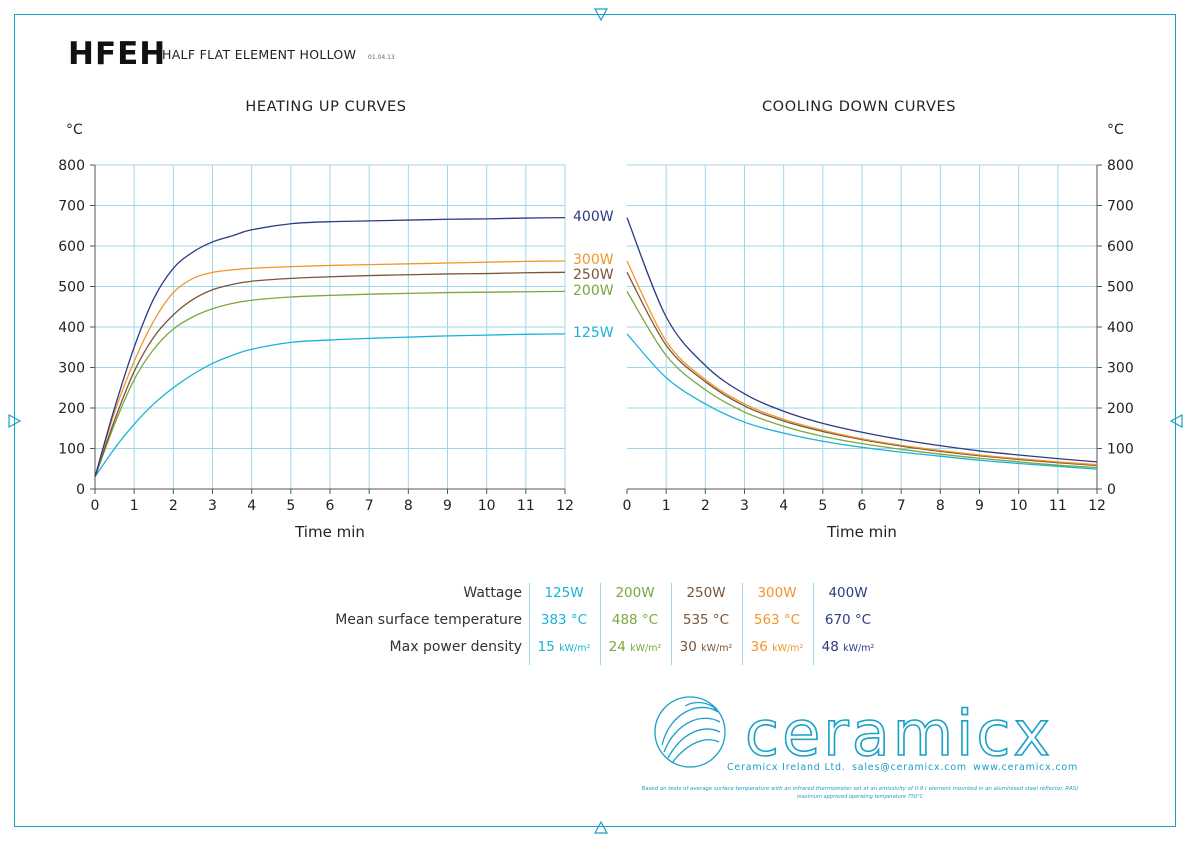  Describe the element at coordinates (761, 647) in the screenshot. I see `density-value: 36` at that location.